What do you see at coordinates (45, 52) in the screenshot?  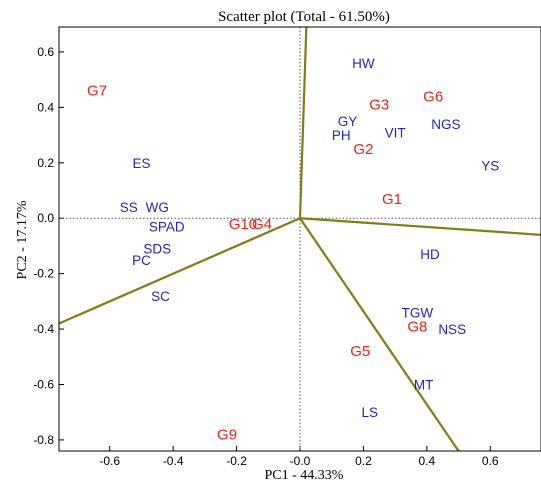 I see `y-tick-label: 0.6` at bounding box center [45, 52].